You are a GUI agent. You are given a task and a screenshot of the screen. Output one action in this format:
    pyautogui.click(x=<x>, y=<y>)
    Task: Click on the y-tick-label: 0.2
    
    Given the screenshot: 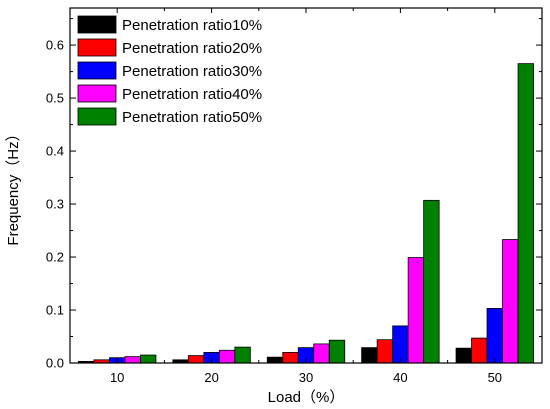 What is the action you would take?
    pyautogui.click(x=55, y=257)
    